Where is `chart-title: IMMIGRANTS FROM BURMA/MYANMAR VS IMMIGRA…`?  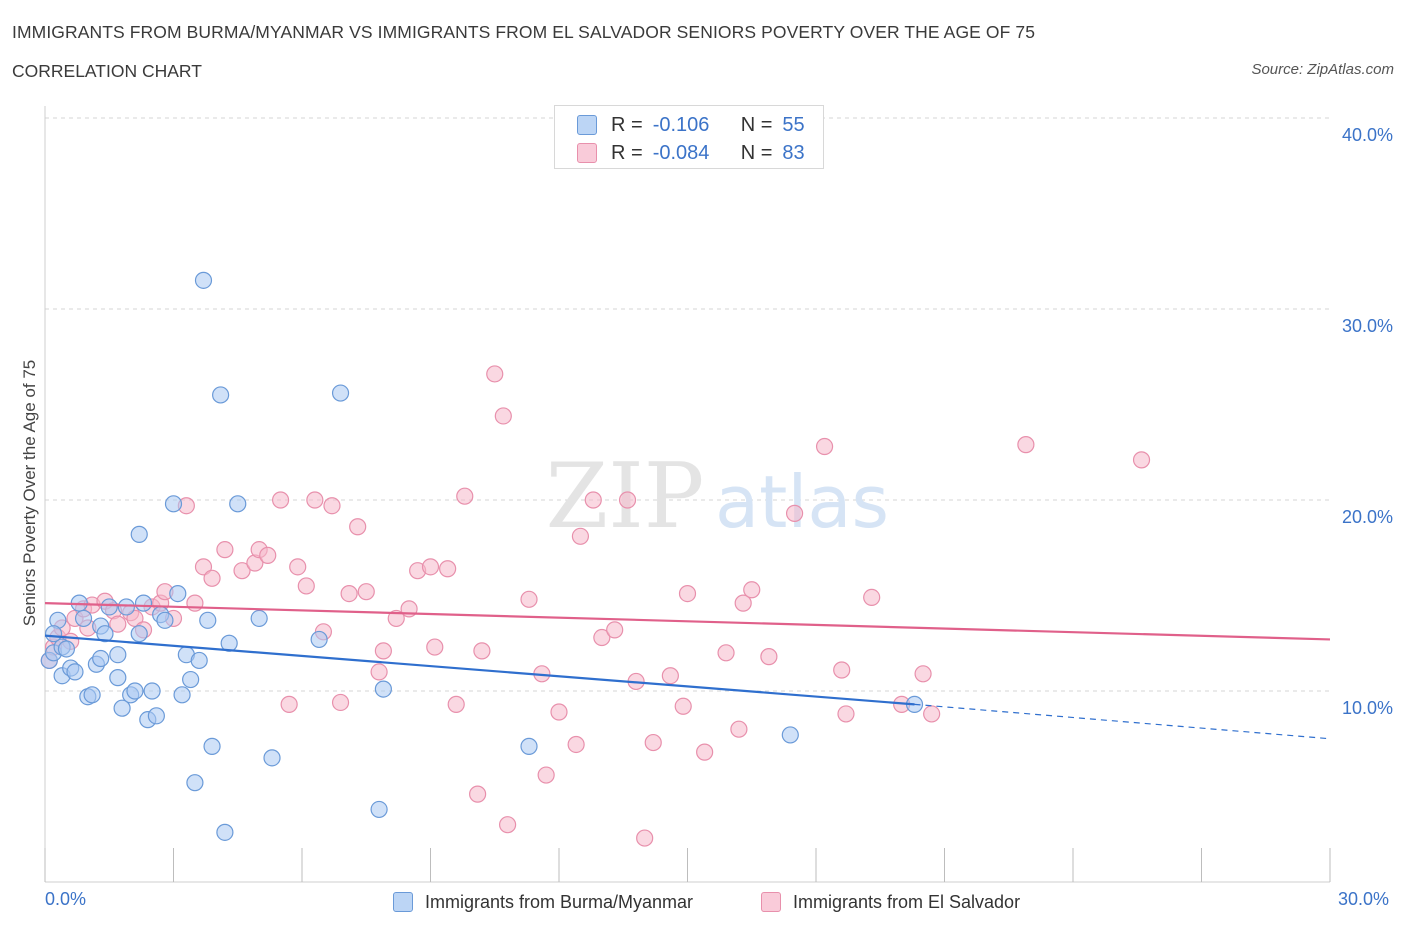
chart-title: IMMIGRANTS FROM BURMA/MYANMAR VS IMMIGRA… is located at coordinates (524, 32).